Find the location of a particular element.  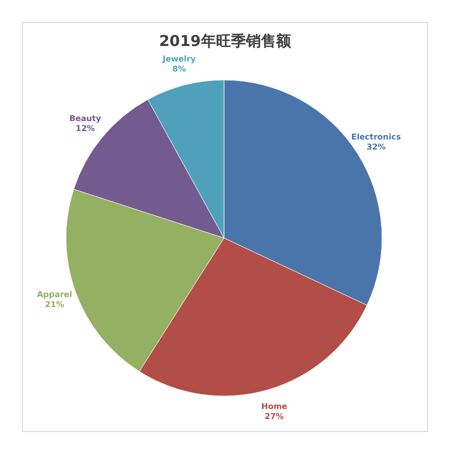

data-label: 21% is located at coordinates (54, 305).